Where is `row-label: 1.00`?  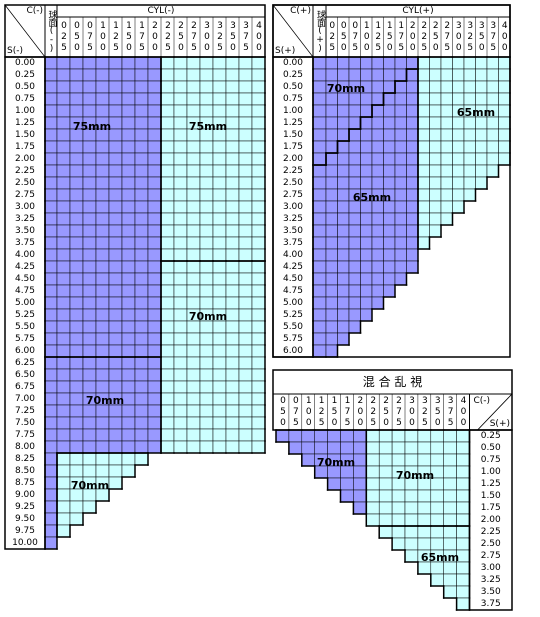
row-label: 1.00 is located at coordinates (25, 110).